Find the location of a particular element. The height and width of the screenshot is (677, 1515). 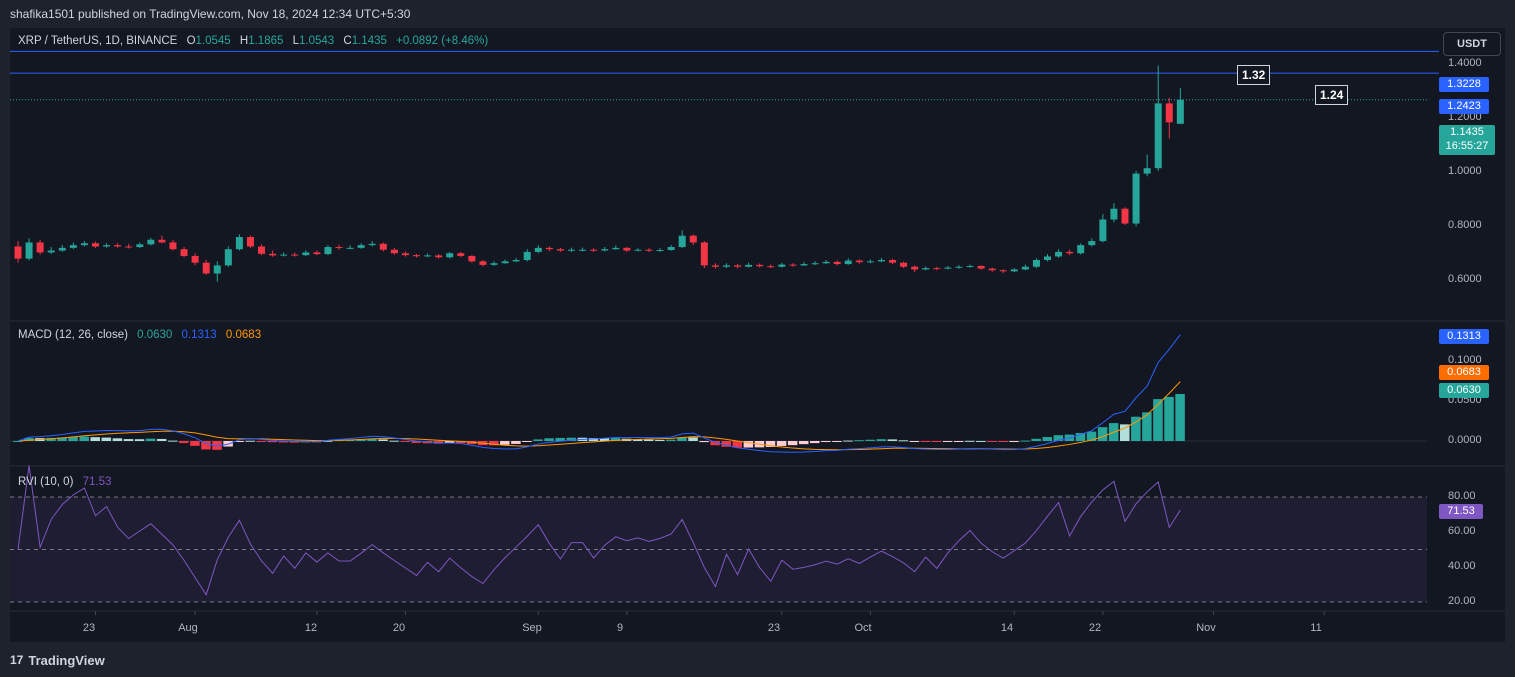

x-tick-oct-14: 14 is located at coordinates (1007, 628).